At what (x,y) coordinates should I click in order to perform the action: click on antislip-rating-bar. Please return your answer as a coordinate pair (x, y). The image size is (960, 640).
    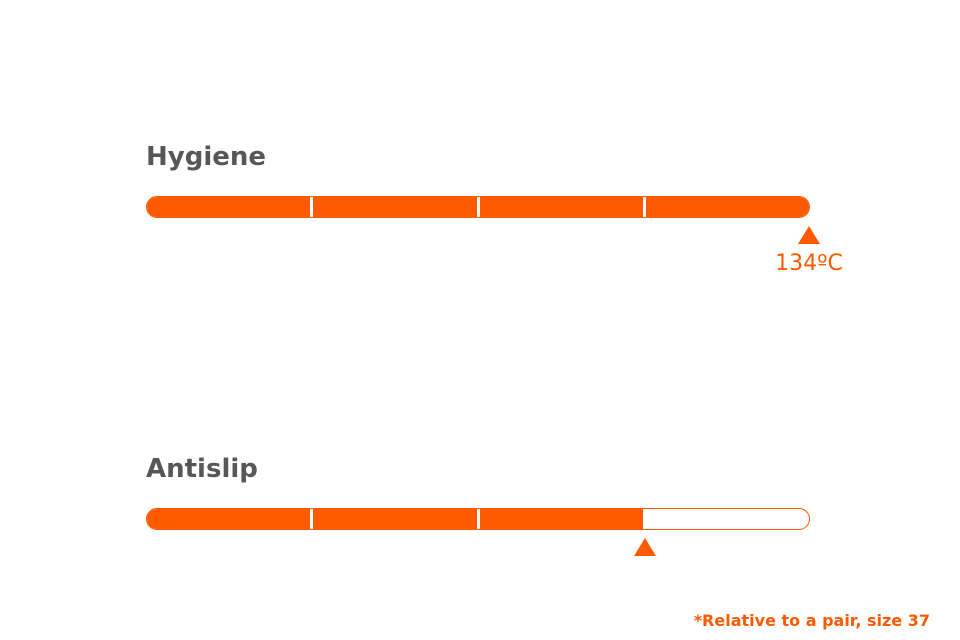
    Looking at the image, I should click on (478, 519).